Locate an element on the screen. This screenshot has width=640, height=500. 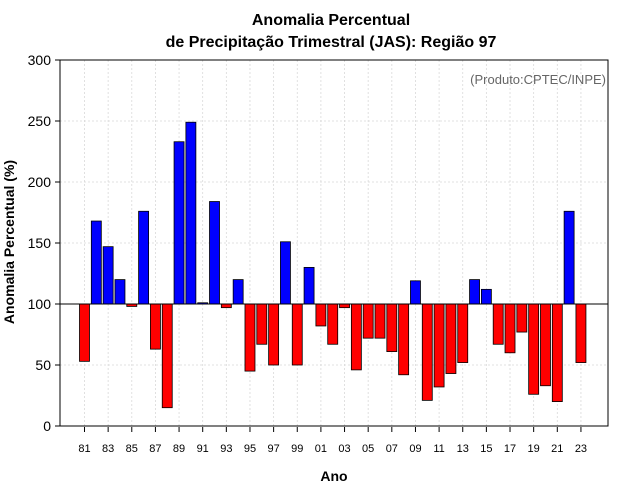
x-tick-label: 81 is located at coordinates (84, 449).